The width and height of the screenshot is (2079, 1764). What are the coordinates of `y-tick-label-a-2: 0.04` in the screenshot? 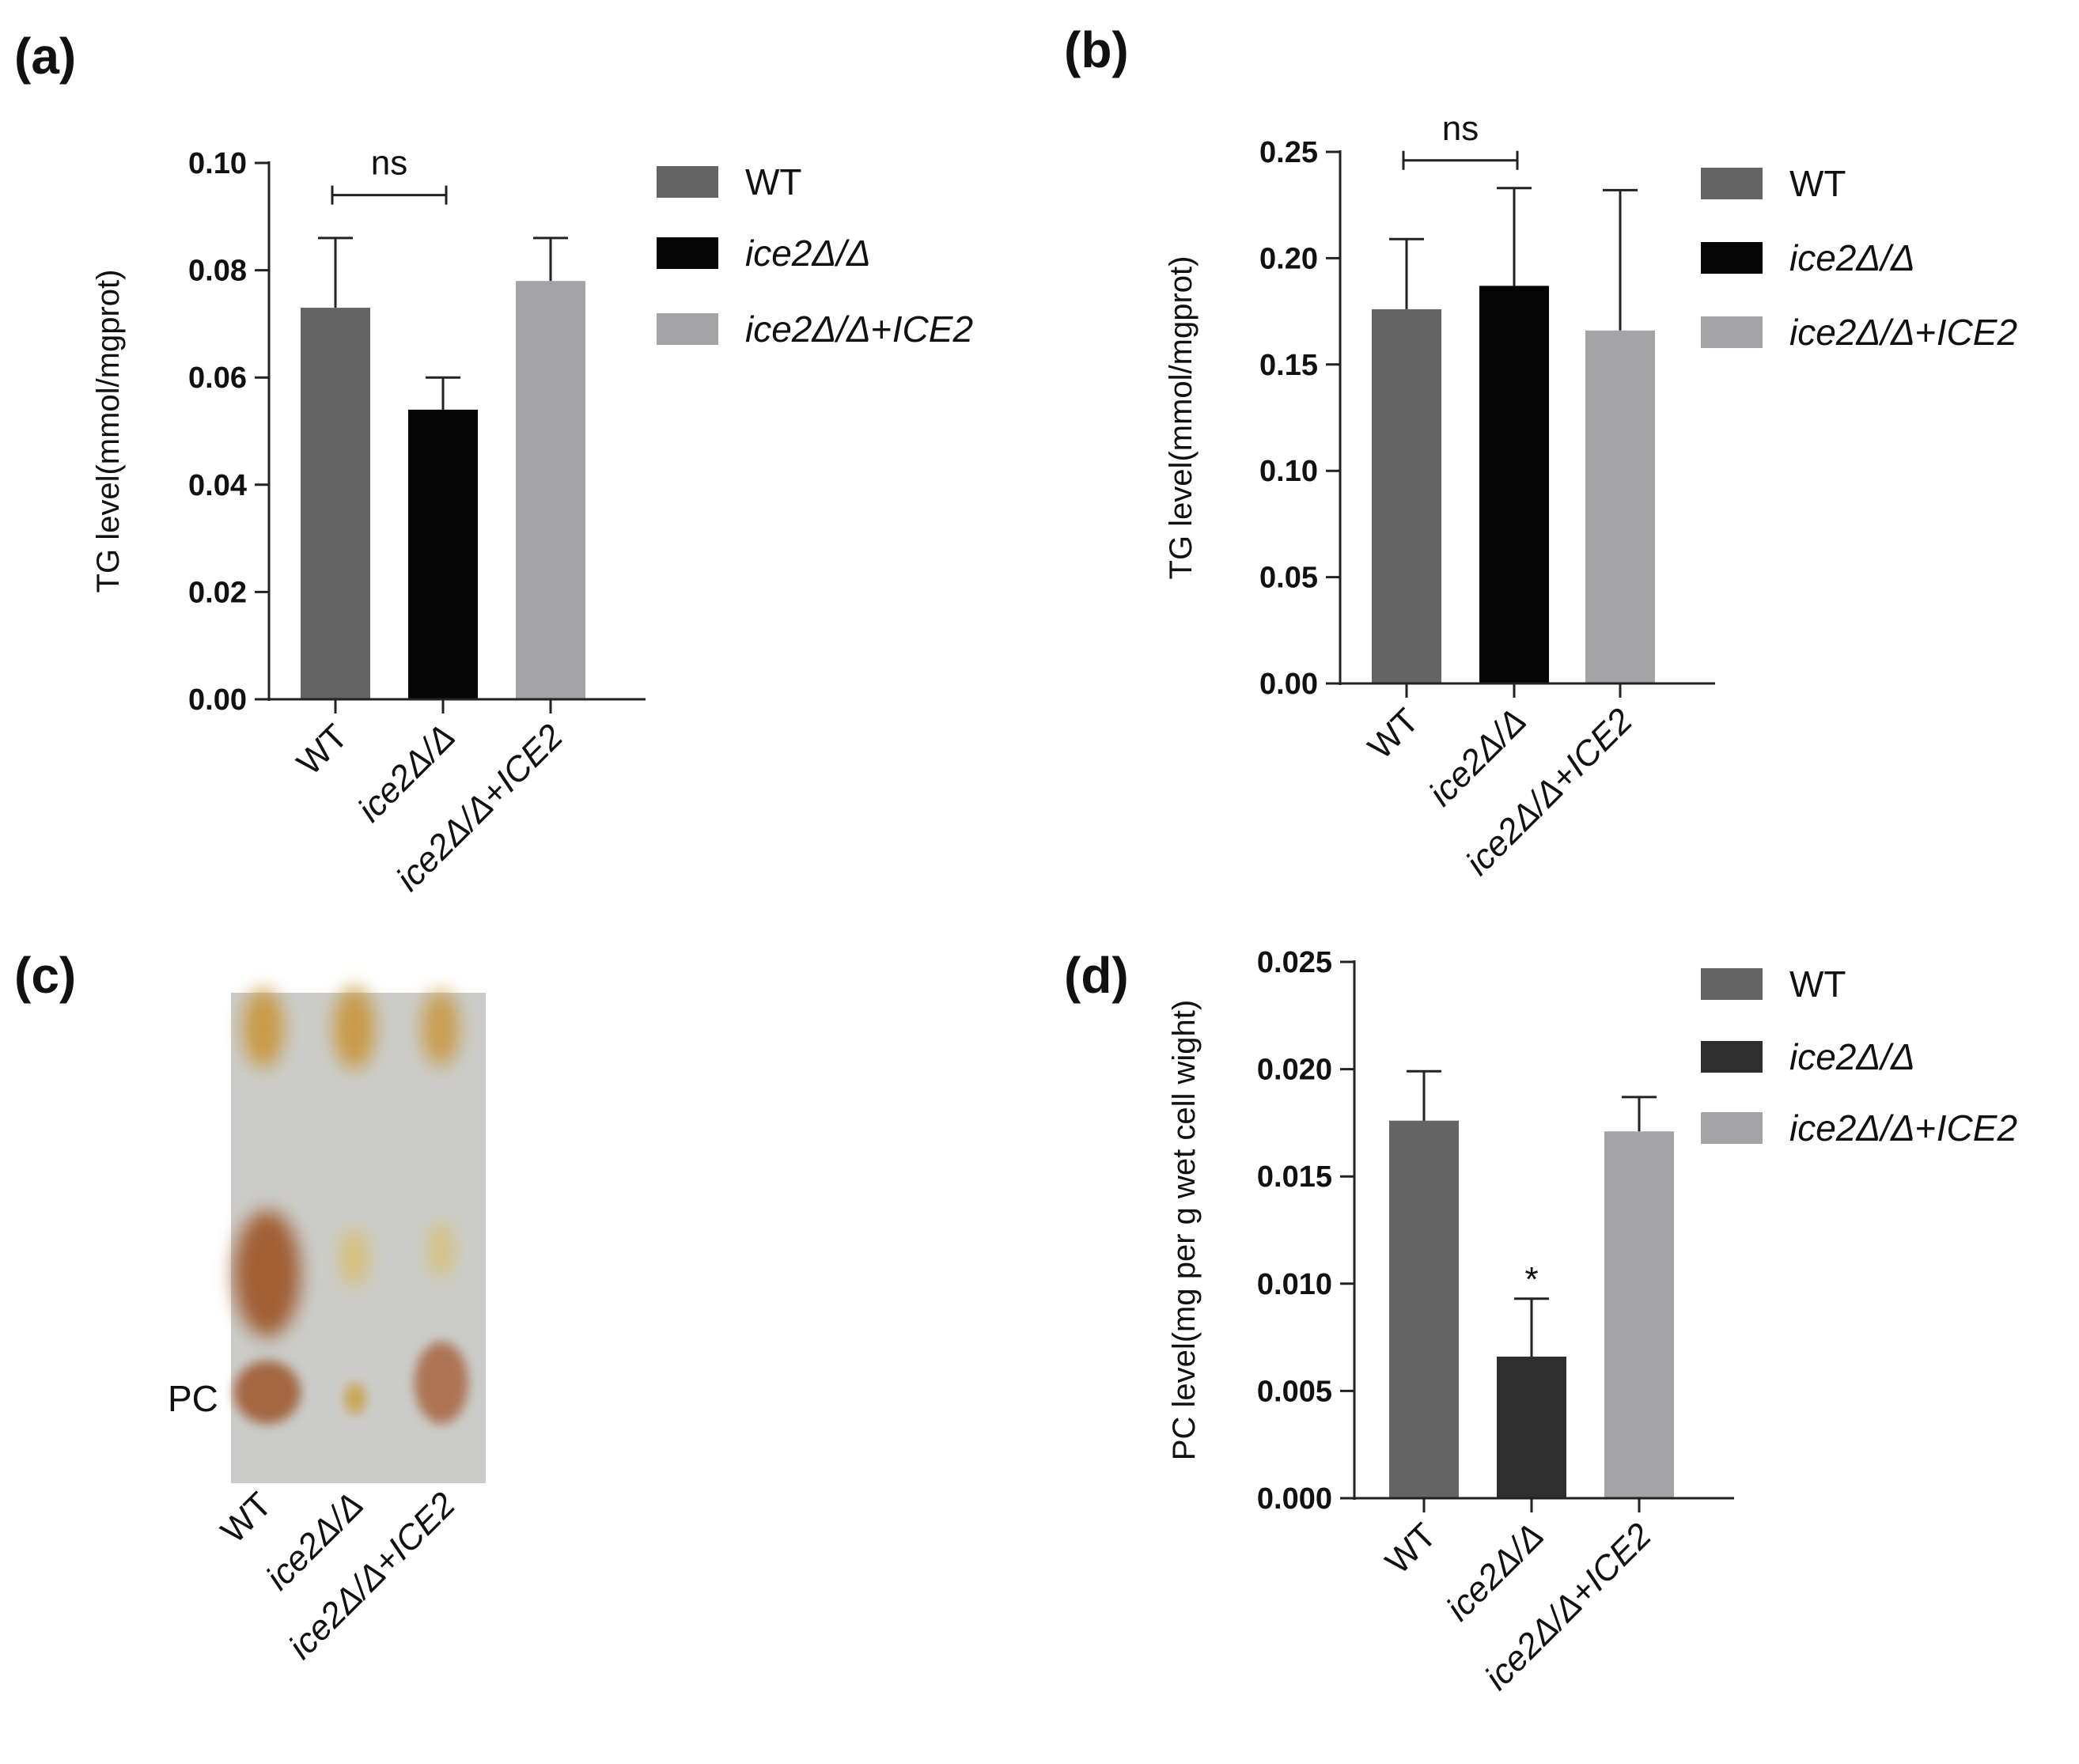 It's located at (217, 485).